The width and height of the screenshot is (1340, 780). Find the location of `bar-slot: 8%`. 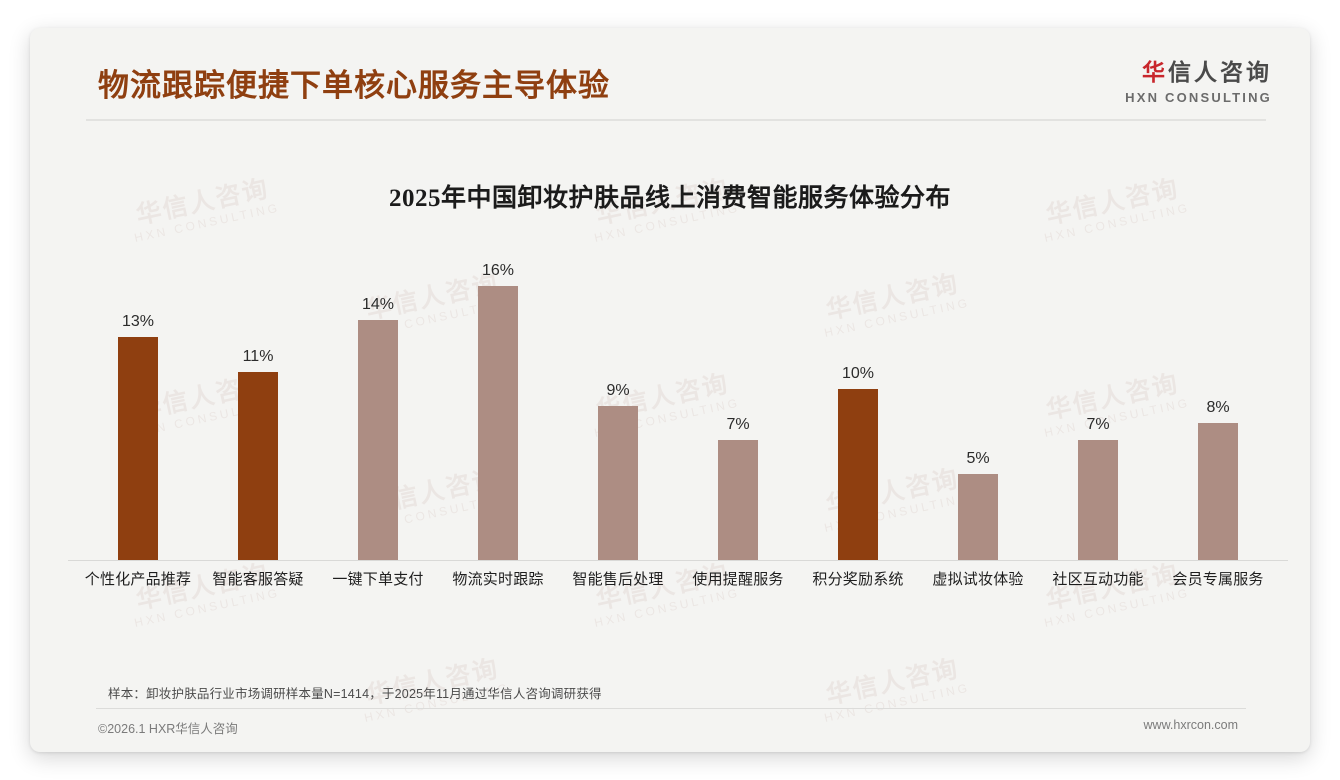

bar-slot: 8% is located at coordinates (1218, 410).